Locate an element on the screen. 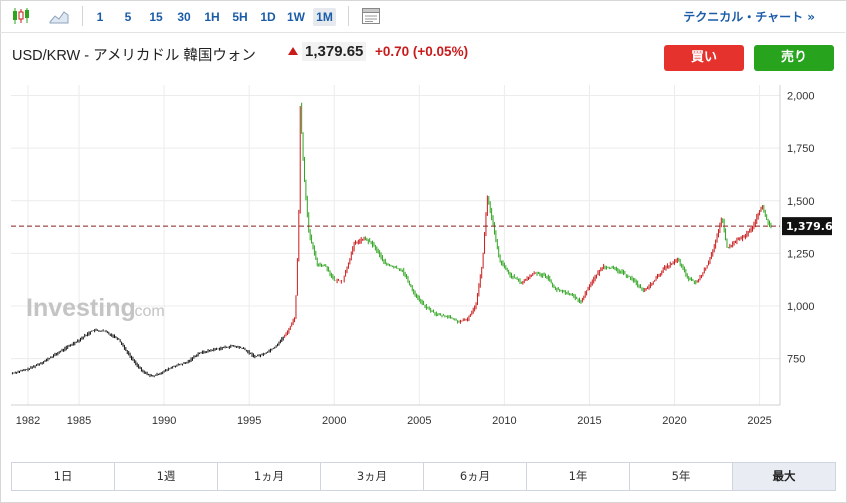  range-3m-button: 3ヵ月 is located at coordinates (372, 476).